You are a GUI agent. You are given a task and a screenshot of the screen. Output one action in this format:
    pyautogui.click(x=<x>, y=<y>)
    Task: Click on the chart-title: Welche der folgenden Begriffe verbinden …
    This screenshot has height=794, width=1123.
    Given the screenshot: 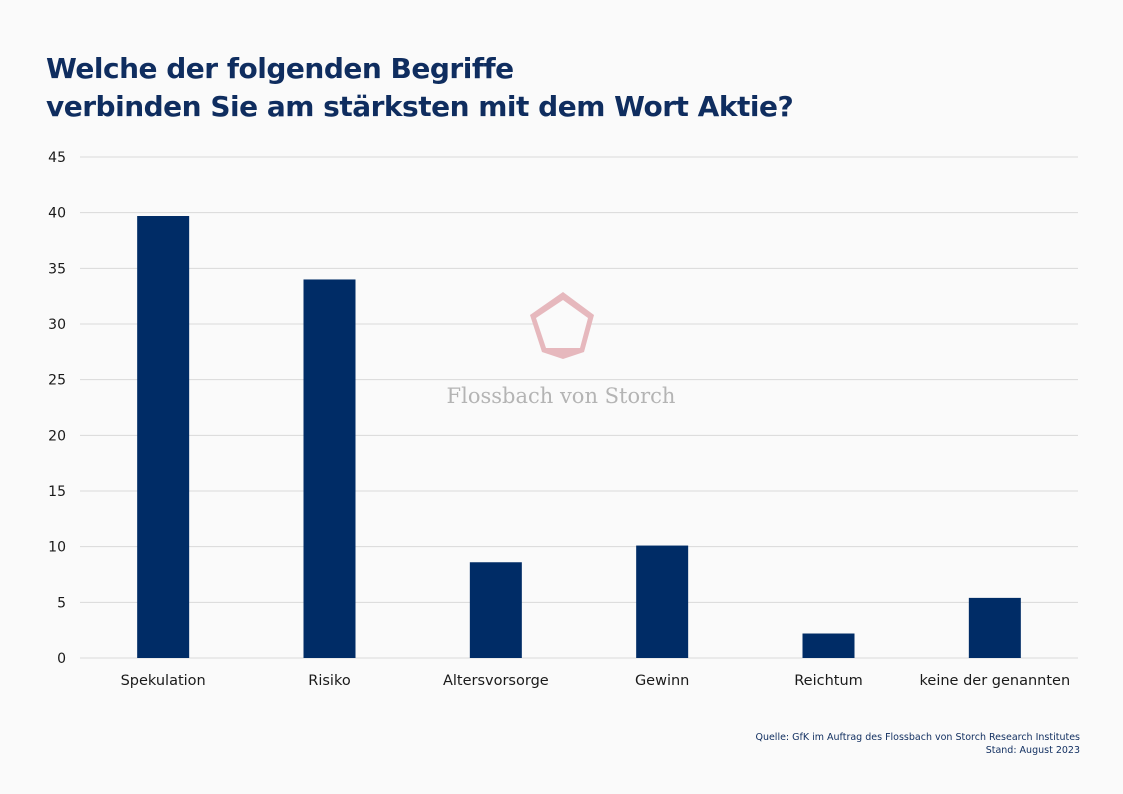 What is the action you would take?
    pyautogui.click(x=420, y=88)
    